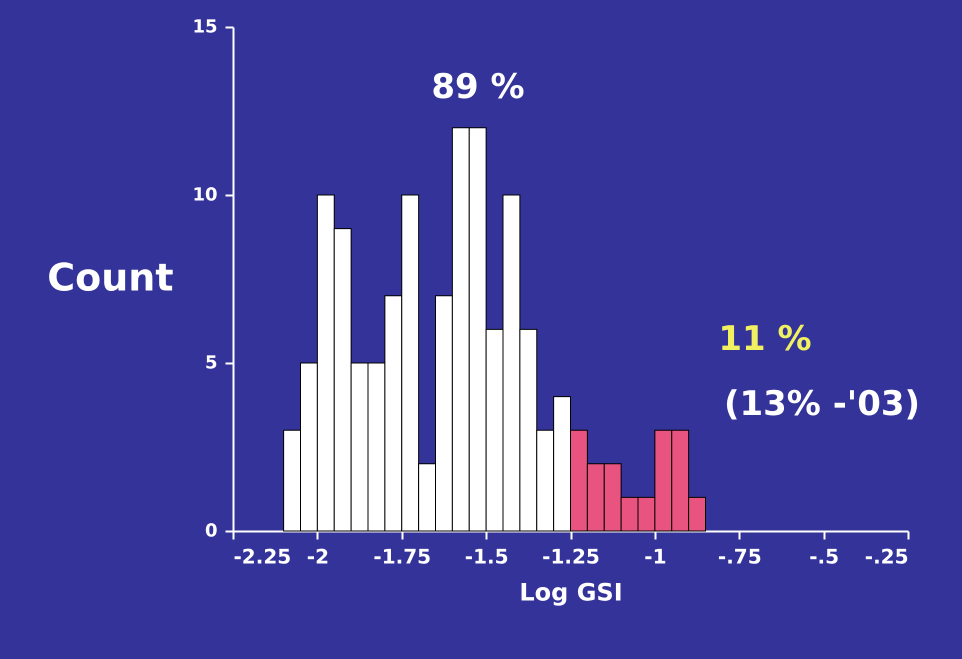 This screenshot has height=659, width=962. Describe the element at coordinates (822, 404) in the screenshot. I see `annotation: (13% -'03)` at that location.